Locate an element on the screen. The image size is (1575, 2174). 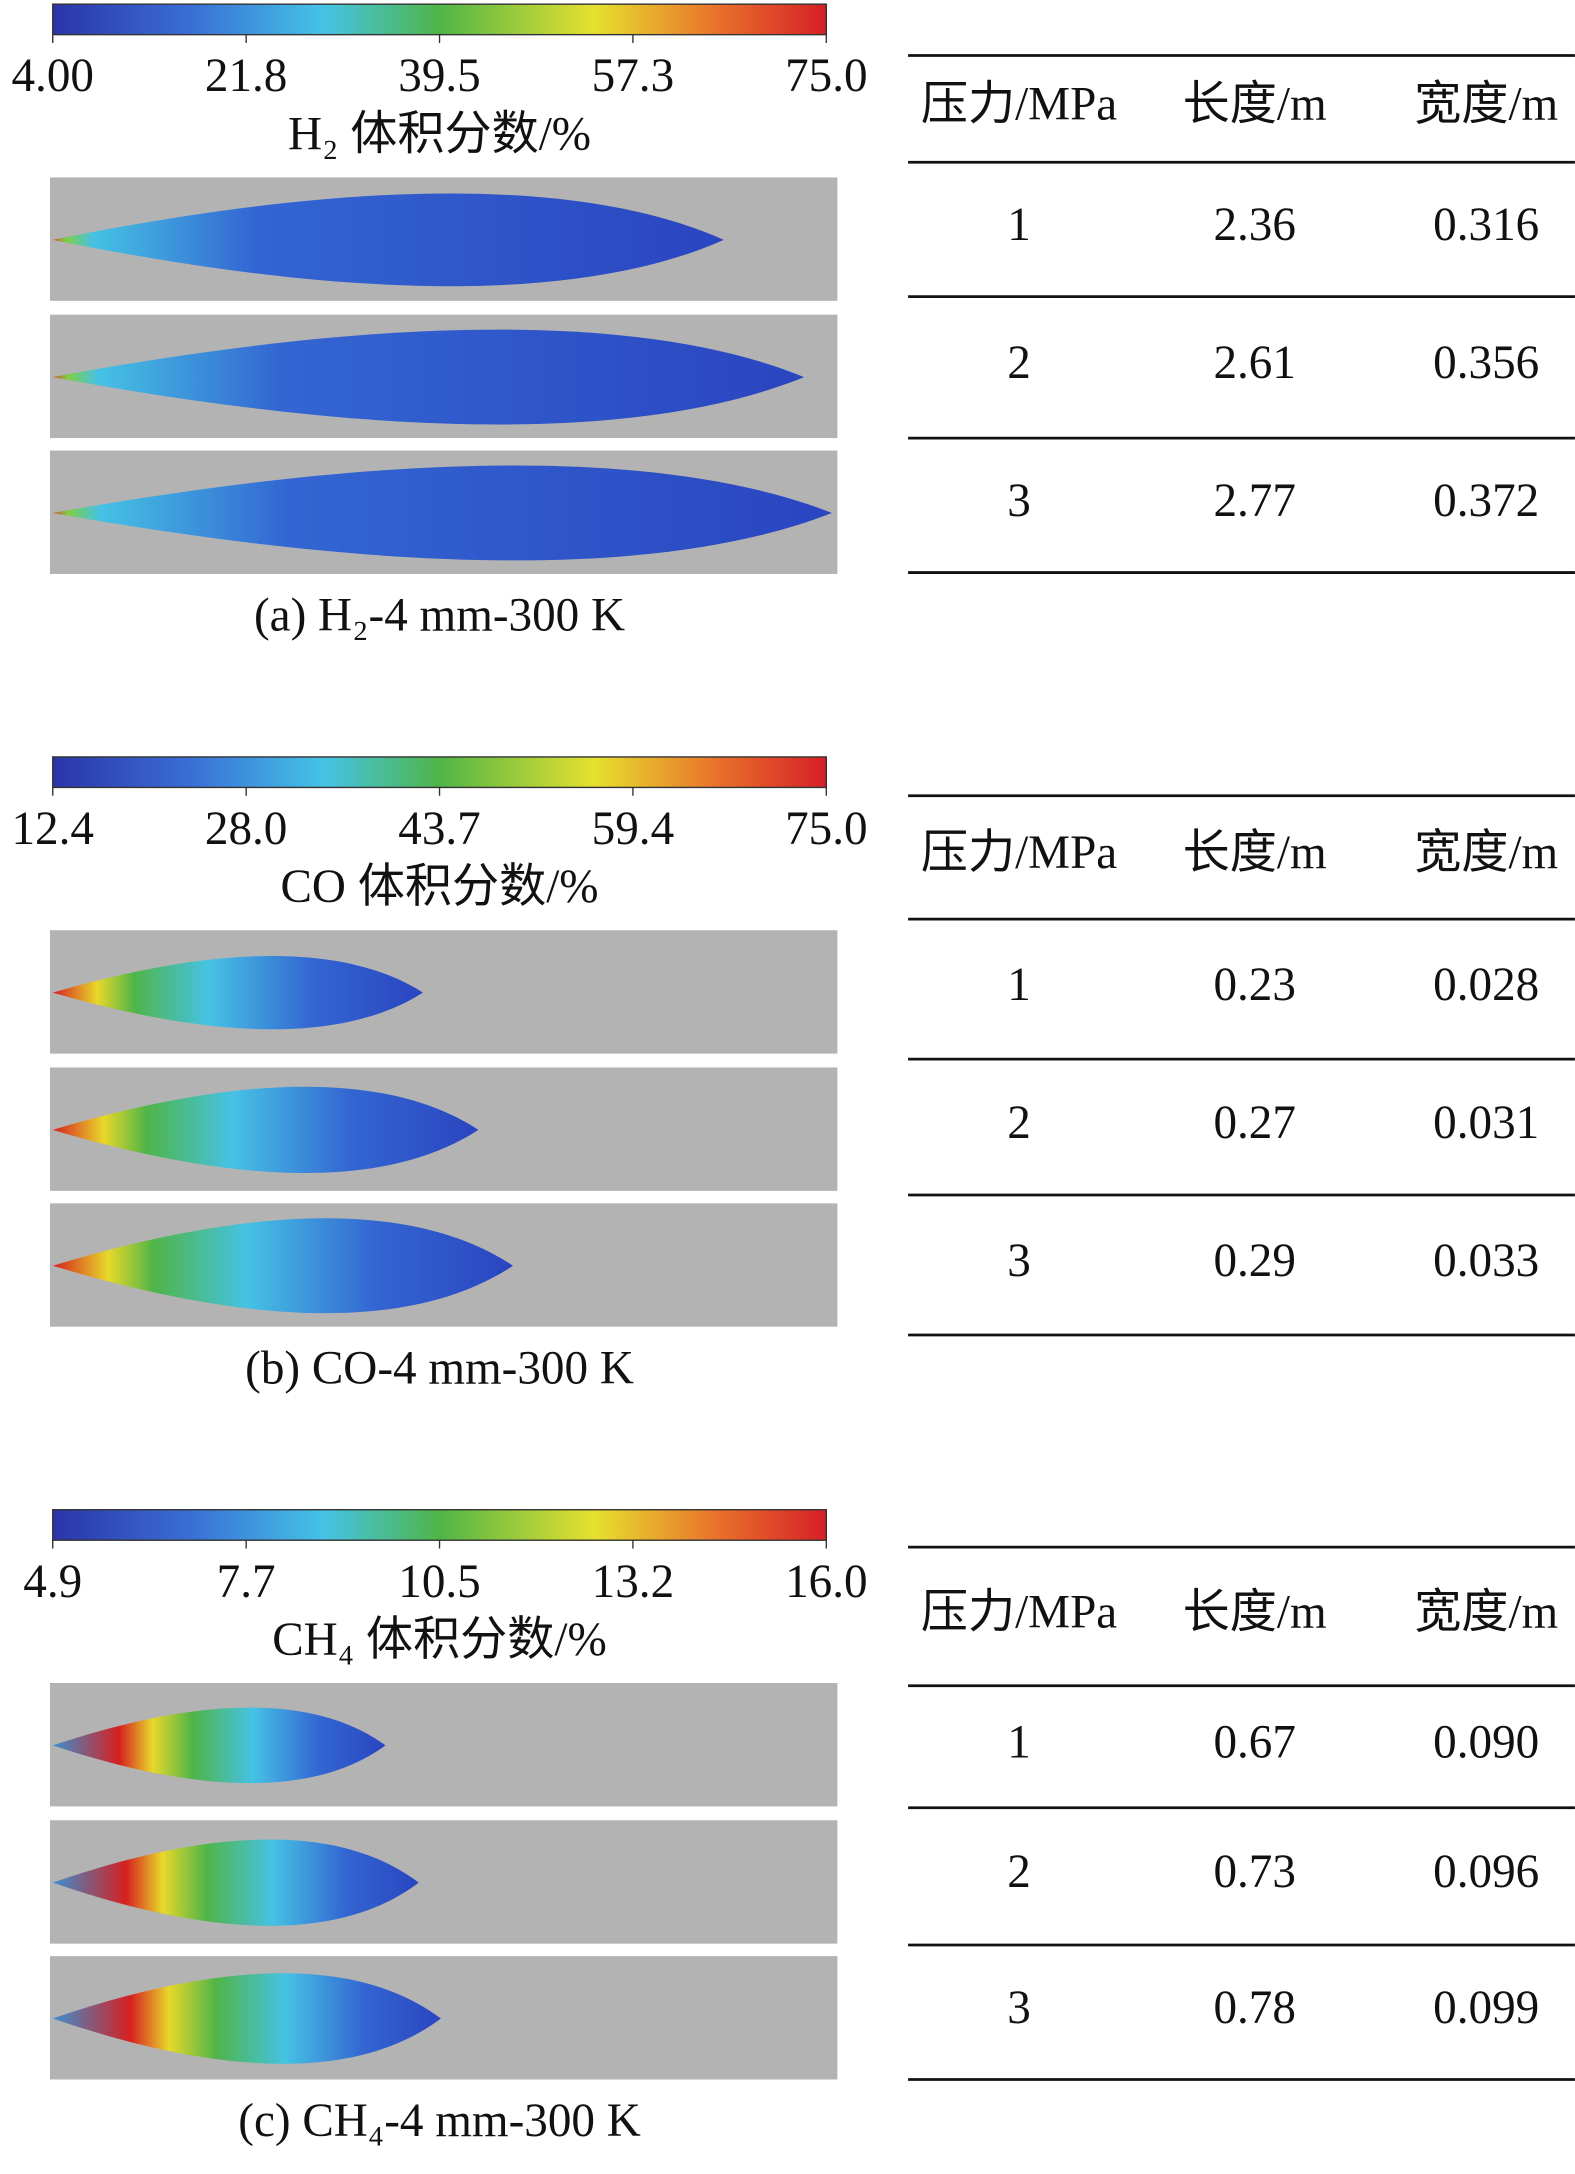
colorbar-tick-label: 28.0 is located at coordinates (246, 829).